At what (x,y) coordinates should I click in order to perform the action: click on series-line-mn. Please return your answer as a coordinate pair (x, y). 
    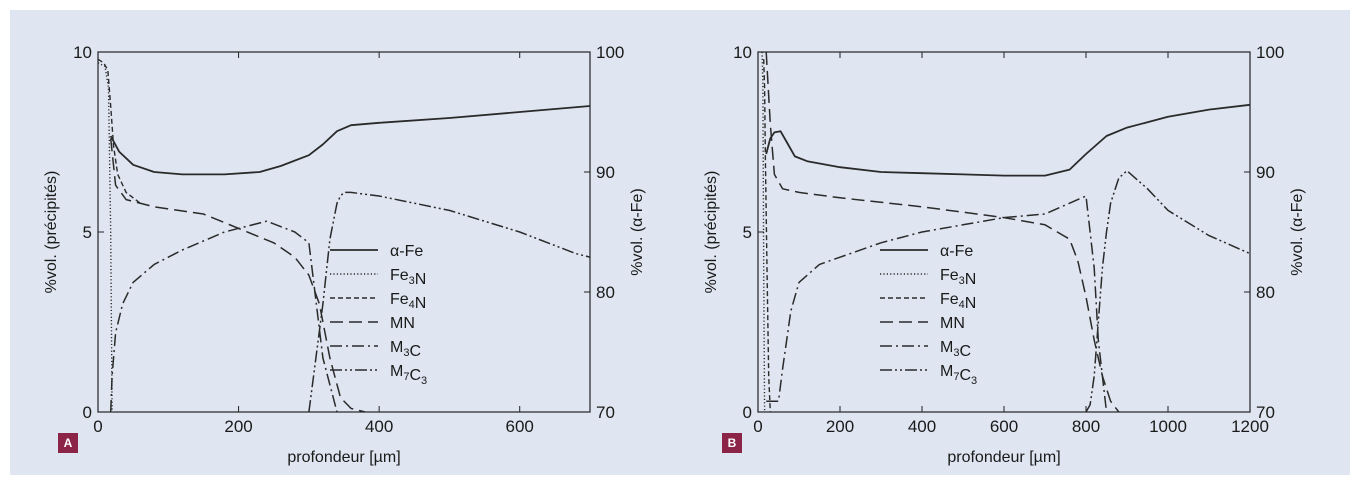
    Looking at the image, I should click on (237, 275).